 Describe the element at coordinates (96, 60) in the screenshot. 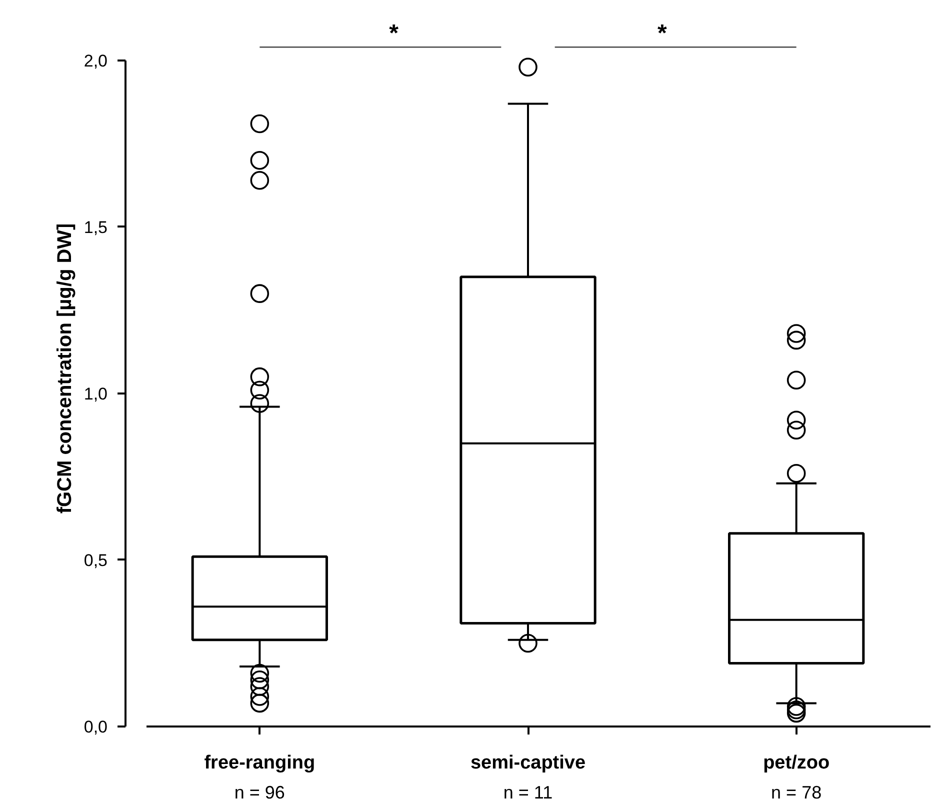

I see `y-tick-label: 2,0` at that location.